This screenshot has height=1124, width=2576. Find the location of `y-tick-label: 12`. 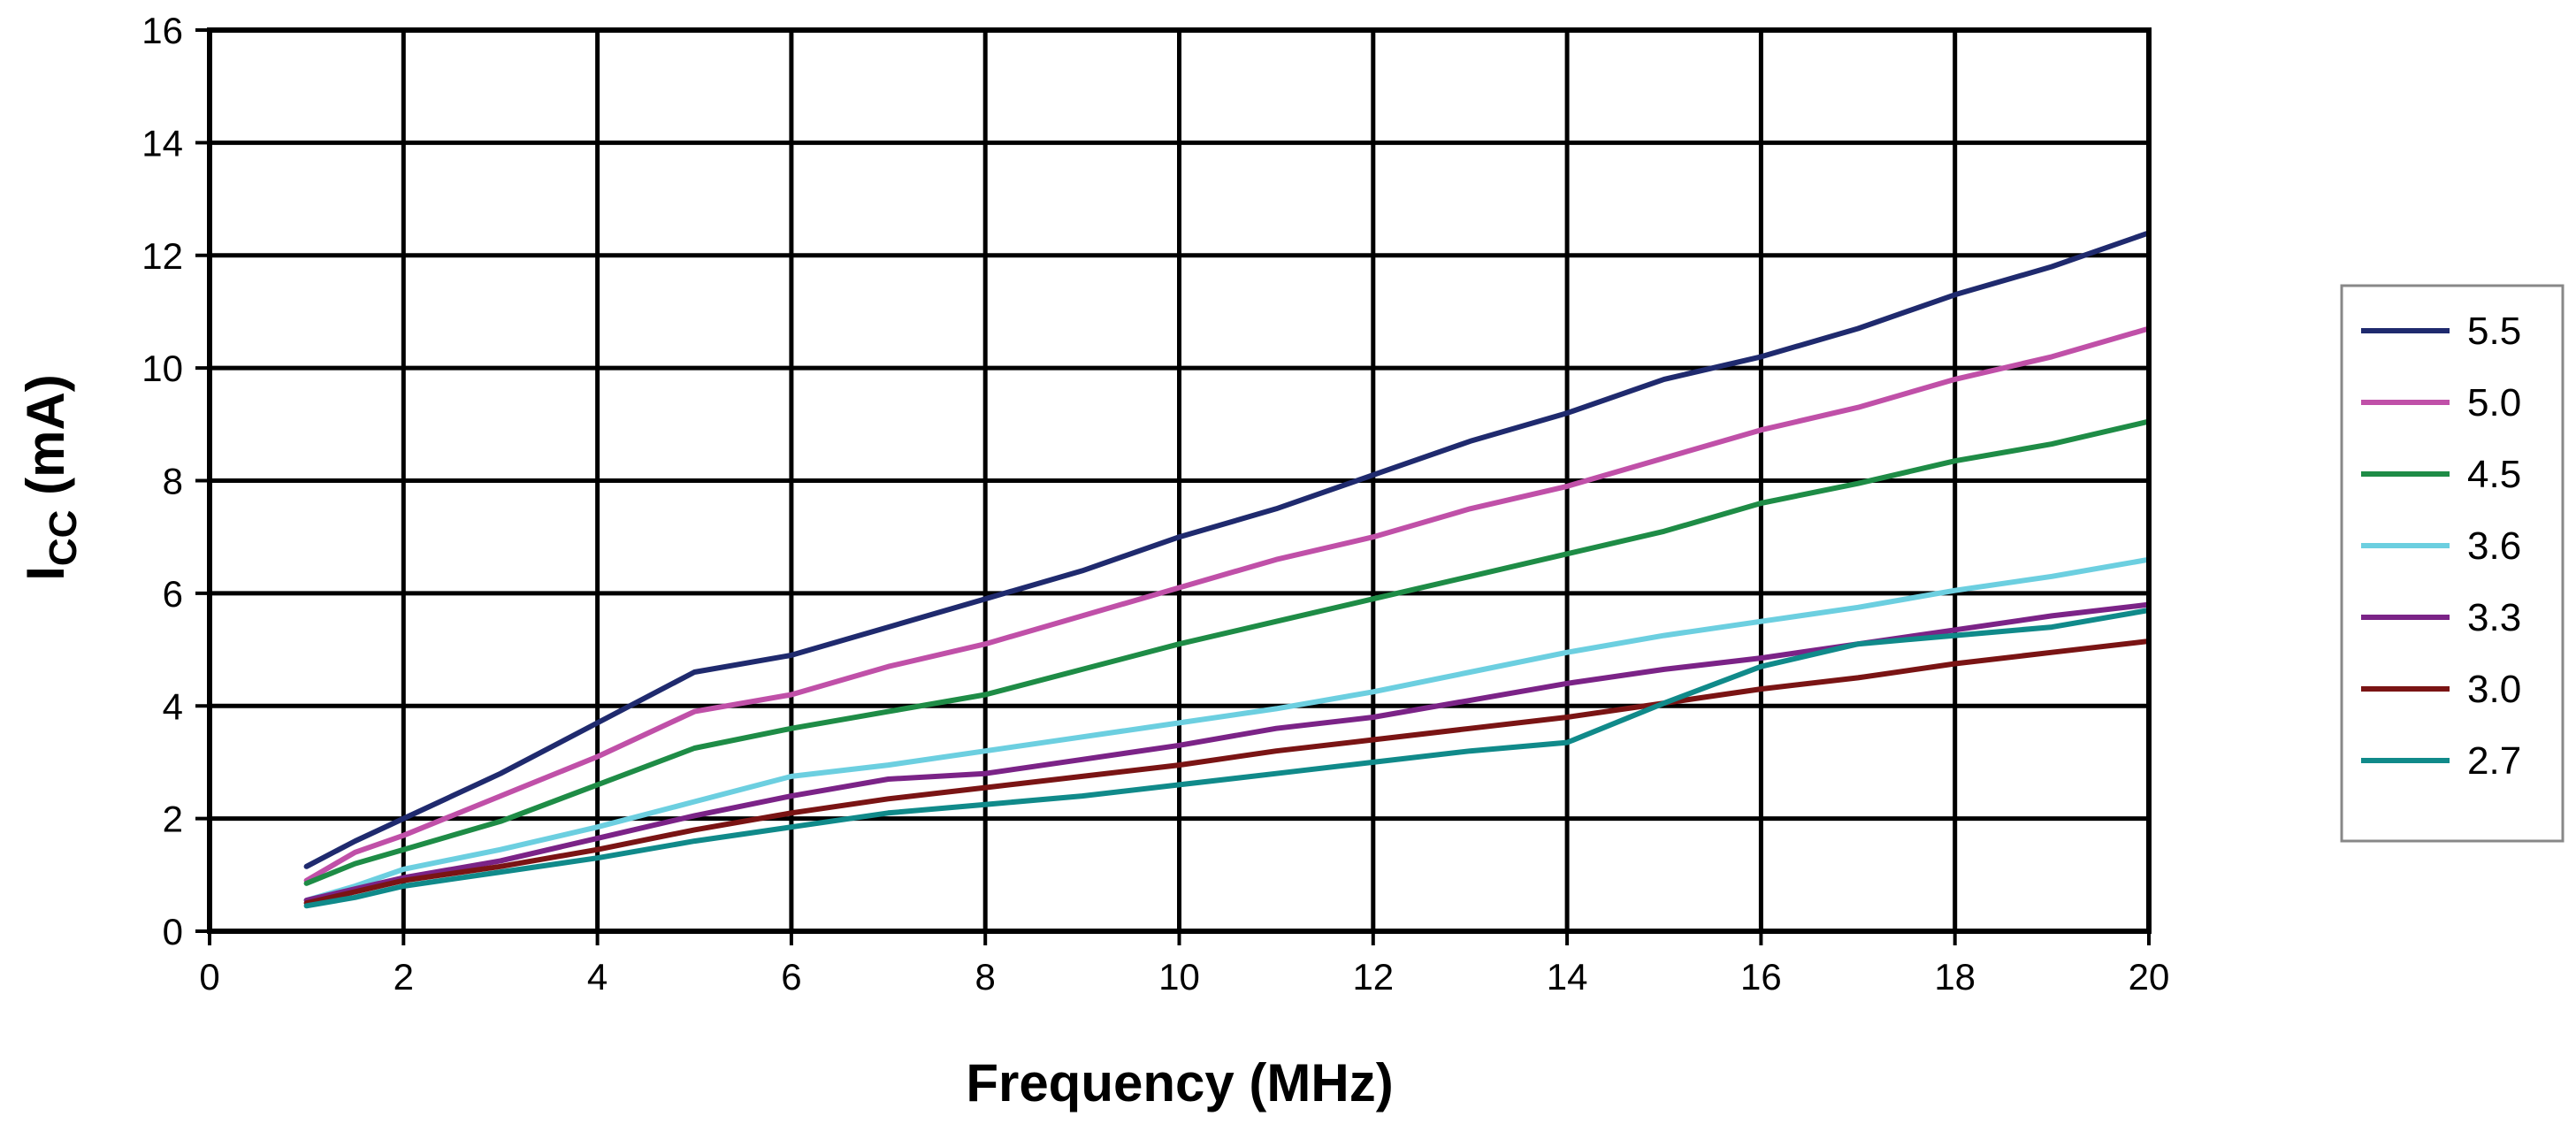

y-tick-label: 12 is located at coordinates (162, 256).